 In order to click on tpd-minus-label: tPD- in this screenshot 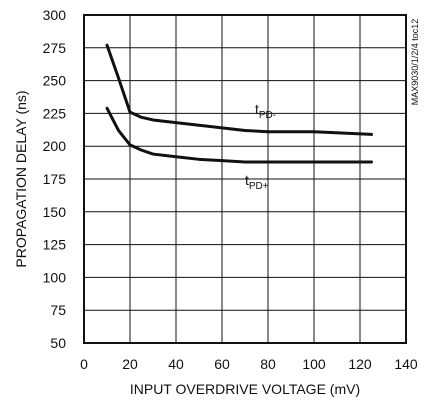, I will do `click(265, 111)`.